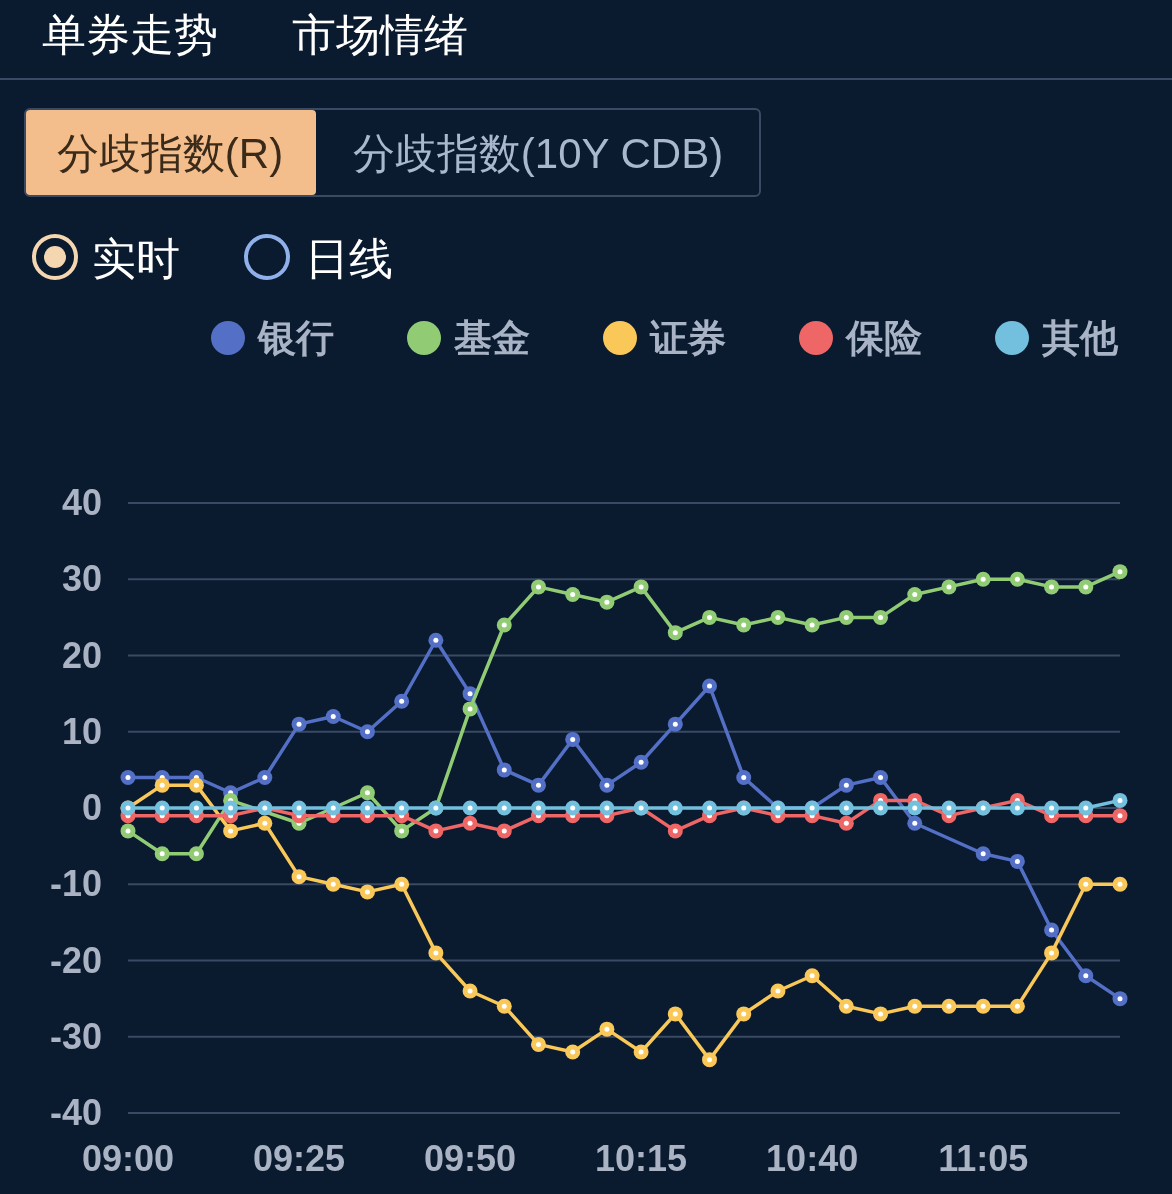 Image resolution: width=1172 pixels, height=1194 pixels. I want to click on y-tick-label: -40, so click(75, 1112).